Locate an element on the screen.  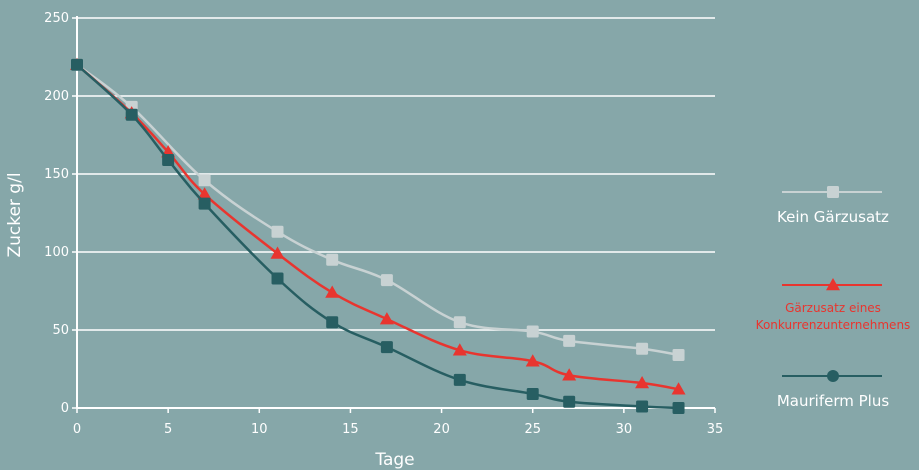
legend-label-mauriferm-plus-0: Mauriferm Plus is located at coordinates (833, 401).